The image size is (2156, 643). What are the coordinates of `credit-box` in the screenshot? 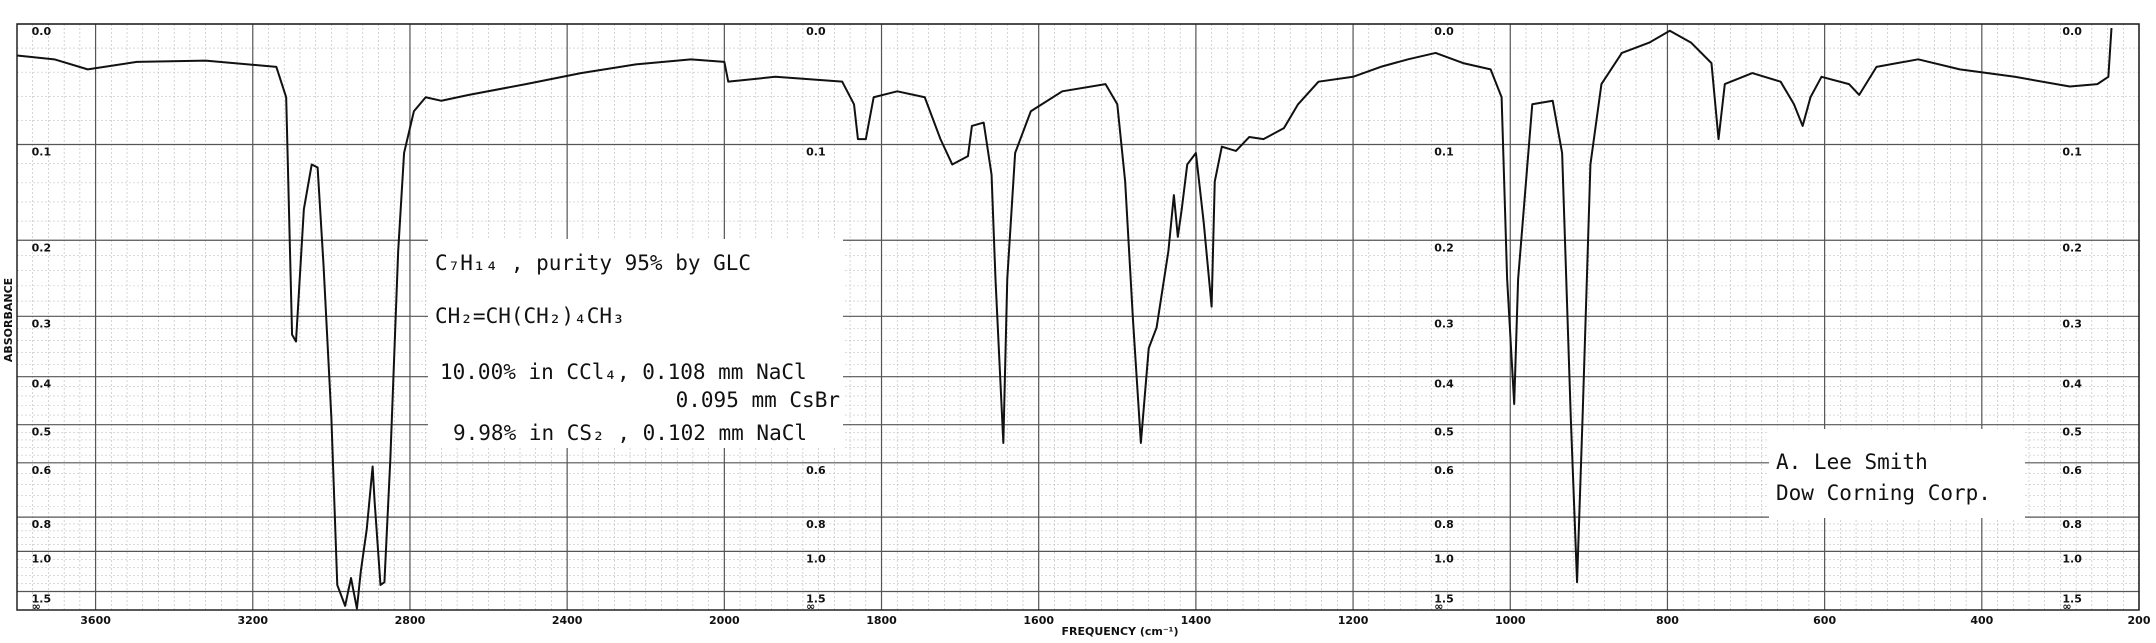 It's located at (1897, 473).